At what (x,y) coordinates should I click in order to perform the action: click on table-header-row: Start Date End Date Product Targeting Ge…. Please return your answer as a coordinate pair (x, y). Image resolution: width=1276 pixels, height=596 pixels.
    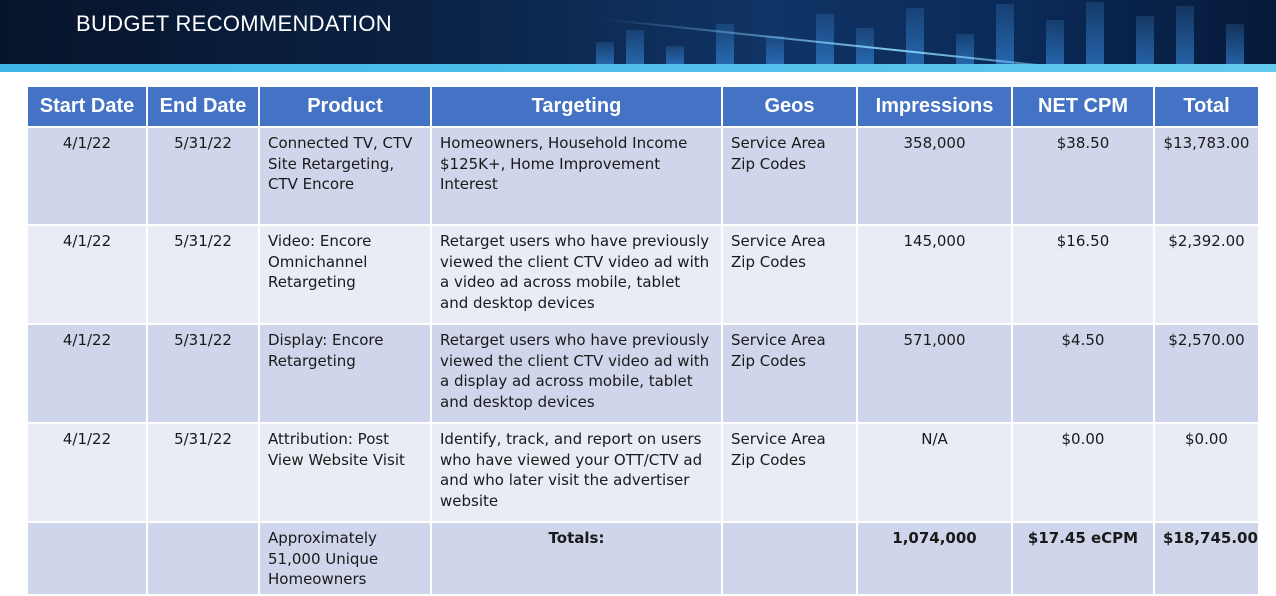
    Looking at the image, I should click on (643, 106).